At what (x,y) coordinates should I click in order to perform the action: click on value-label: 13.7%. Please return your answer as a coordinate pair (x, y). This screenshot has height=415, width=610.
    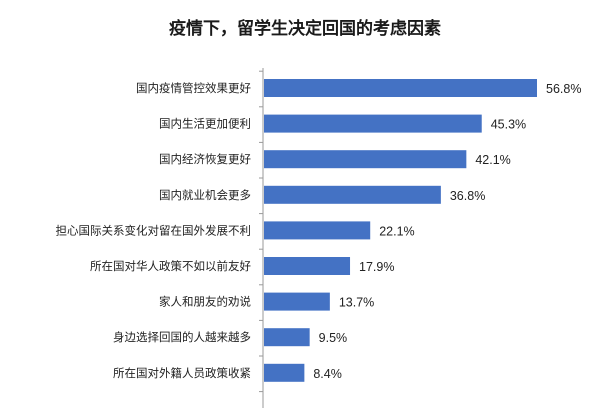
    Looking at the image, I should click on (356, 303).